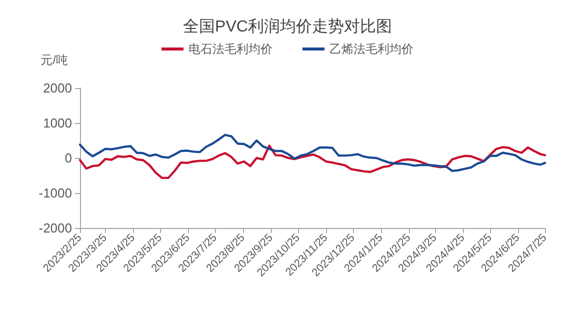 Image resolution: width=575 pixels, height=336 pixels. I want to click on y-tick-label: 0, so click(68, 158).